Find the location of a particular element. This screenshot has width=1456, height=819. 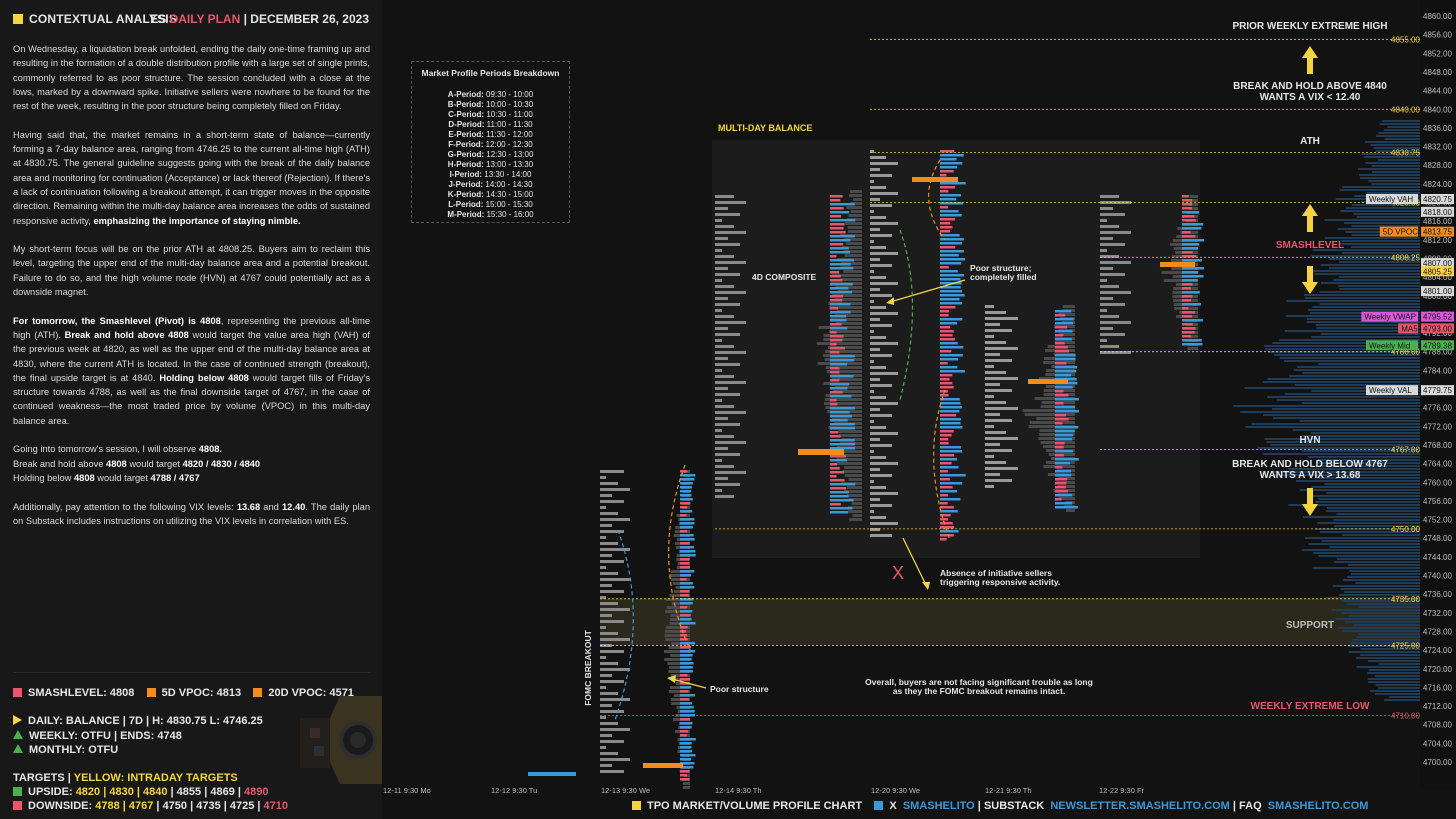

x-handle-link: SMASHELITO is located at coordinates (938, 806).